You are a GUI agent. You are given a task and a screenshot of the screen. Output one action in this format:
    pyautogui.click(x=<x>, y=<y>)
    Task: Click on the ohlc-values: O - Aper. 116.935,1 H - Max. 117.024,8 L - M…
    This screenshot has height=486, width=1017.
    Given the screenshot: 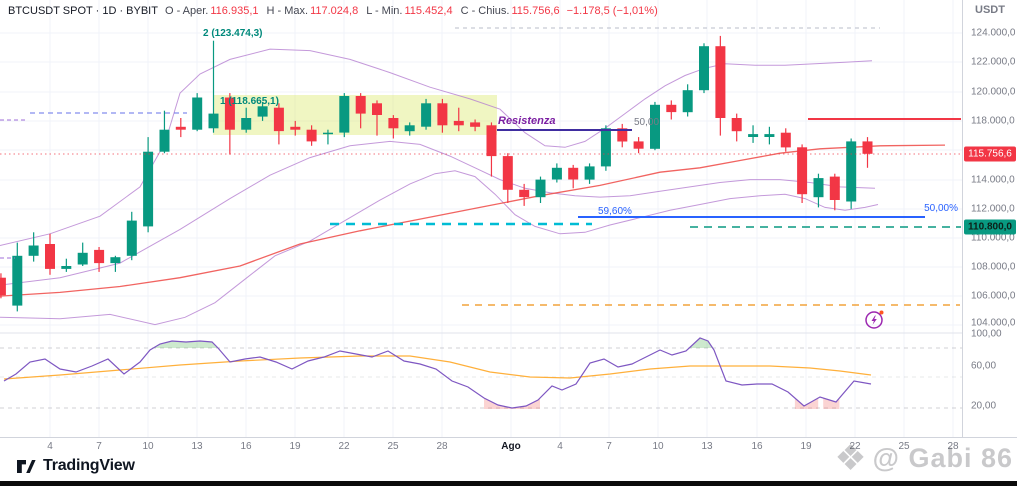 What is the action you would take?
    pyautogui.click(x=362, y=11)
    